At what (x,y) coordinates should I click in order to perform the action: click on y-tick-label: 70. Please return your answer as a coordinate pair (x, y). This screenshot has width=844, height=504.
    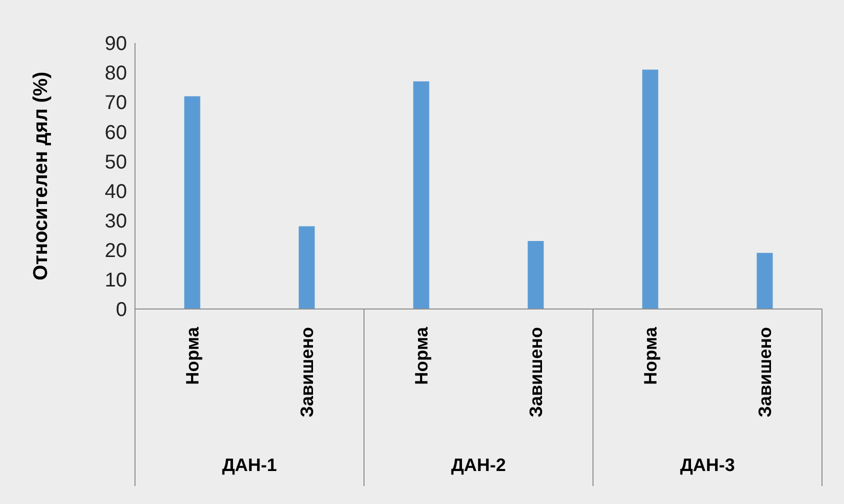
    Looking at the image, I should click on (115, 103).